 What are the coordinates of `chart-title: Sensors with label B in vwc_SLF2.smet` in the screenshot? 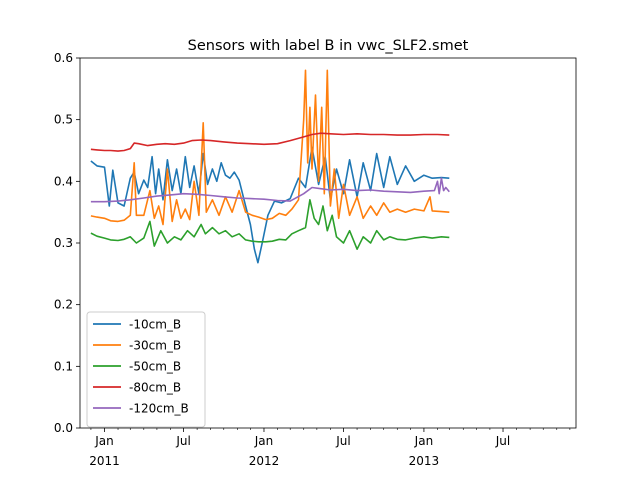 It's located at (328, 46).